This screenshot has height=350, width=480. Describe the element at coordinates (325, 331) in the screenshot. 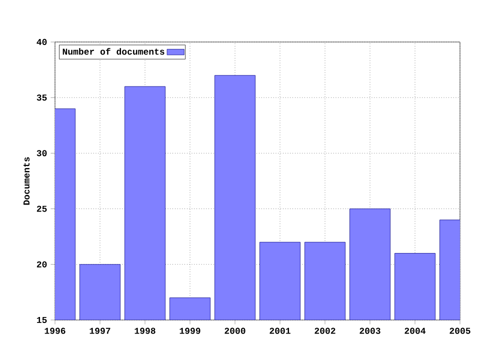

I see `x-tick-label: 2002` at that location.